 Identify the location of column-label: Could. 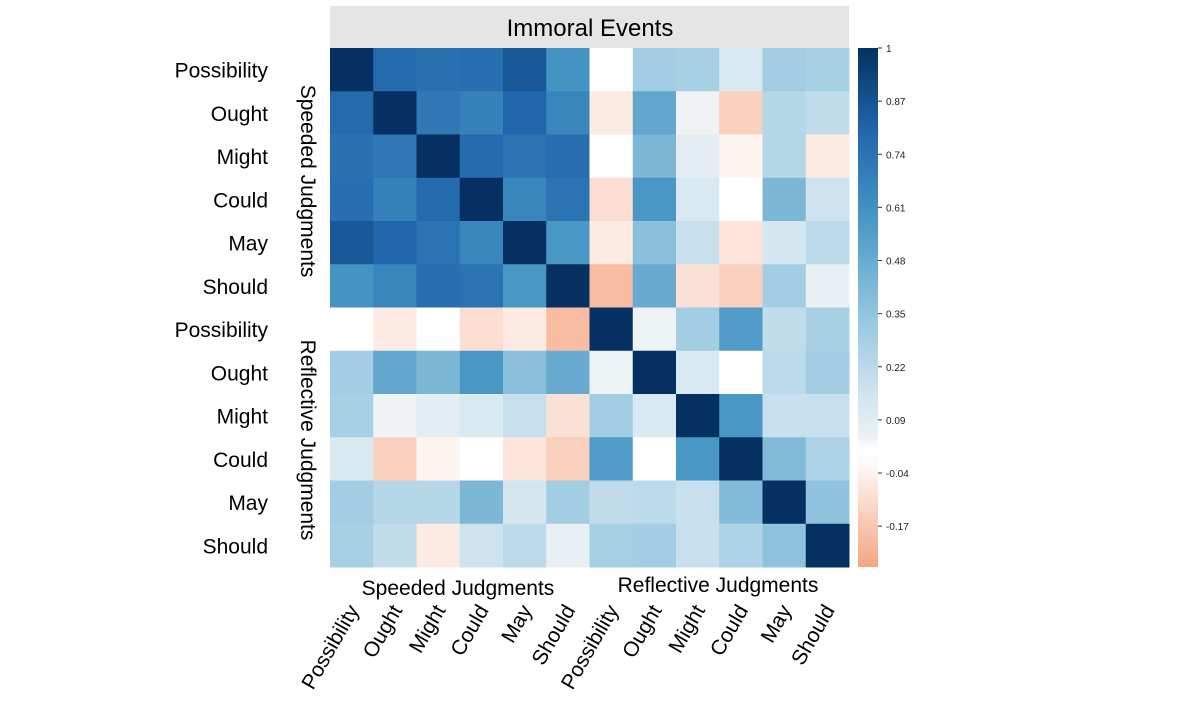
(469, 630).